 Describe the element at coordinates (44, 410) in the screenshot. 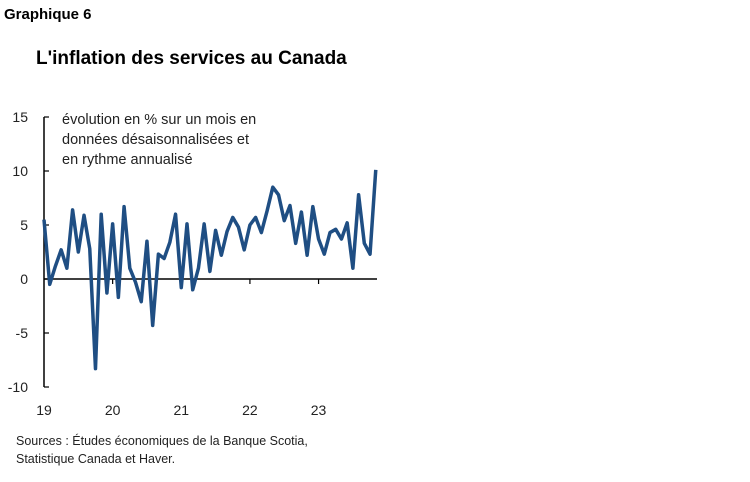

I see `x-tick-label: 19` at that location.